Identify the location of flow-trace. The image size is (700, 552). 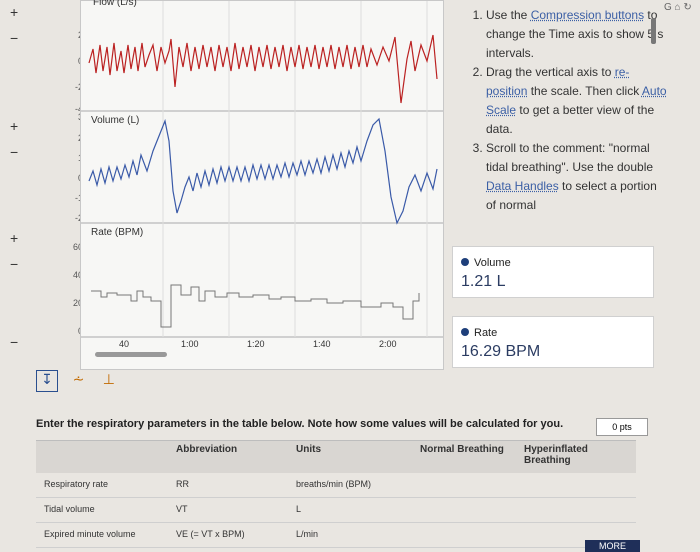
(263, 69).